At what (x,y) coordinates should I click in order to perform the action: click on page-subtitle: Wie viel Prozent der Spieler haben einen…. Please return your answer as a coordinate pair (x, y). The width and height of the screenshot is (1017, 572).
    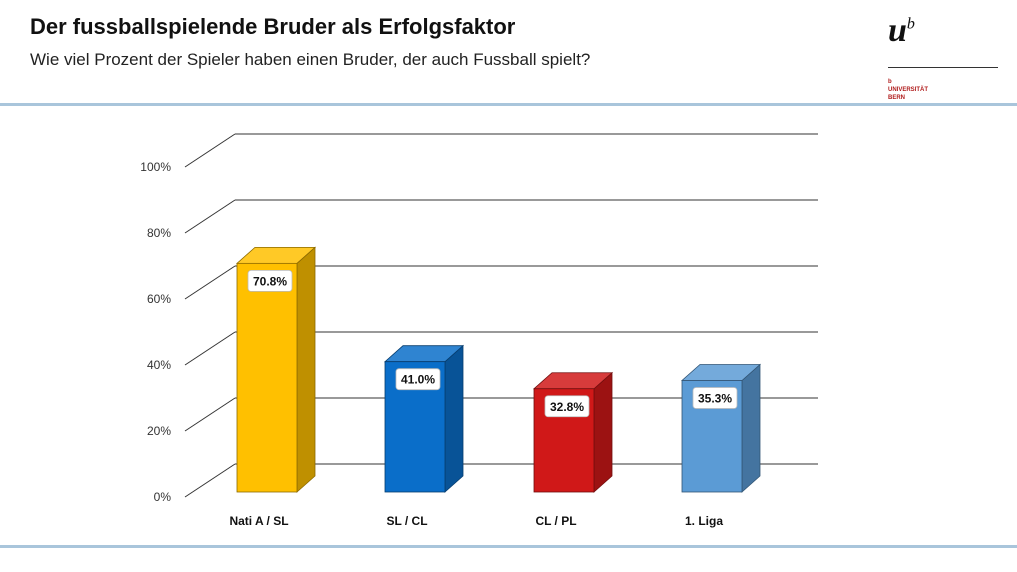
    Looking at the image, I should click on (310, 59).